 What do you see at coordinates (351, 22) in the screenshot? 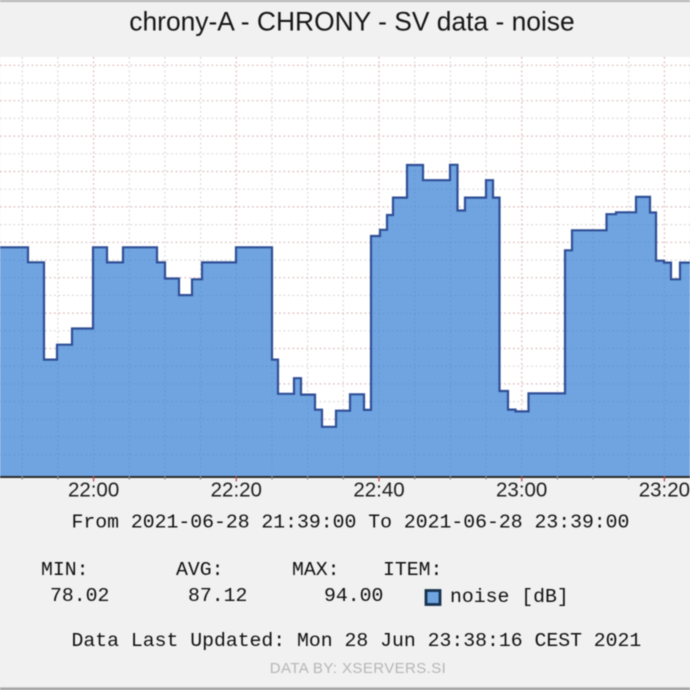
I see `svg-text:chrony-A - CHRONY - SV data -: chrony-A - CHRONY - SV data - noise` at bounding box center [351, 22].